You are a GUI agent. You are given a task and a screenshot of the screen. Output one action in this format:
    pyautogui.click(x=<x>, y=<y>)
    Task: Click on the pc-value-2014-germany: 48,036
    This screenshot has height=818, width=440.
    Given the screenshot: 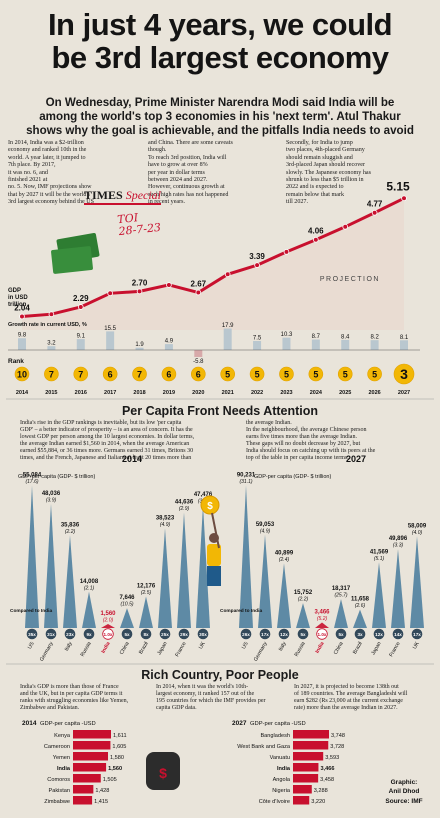 What is the action you would take?
    pyautogui.click(x=51, y=494)
    